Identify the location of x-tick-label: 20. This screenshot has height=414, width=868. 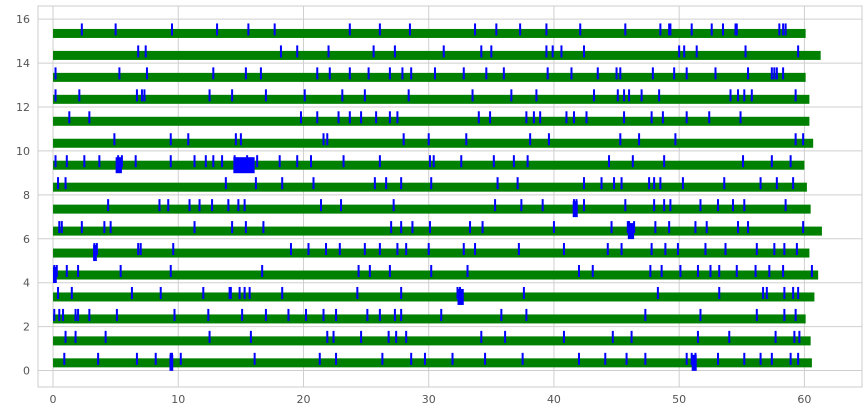
(303, 399).